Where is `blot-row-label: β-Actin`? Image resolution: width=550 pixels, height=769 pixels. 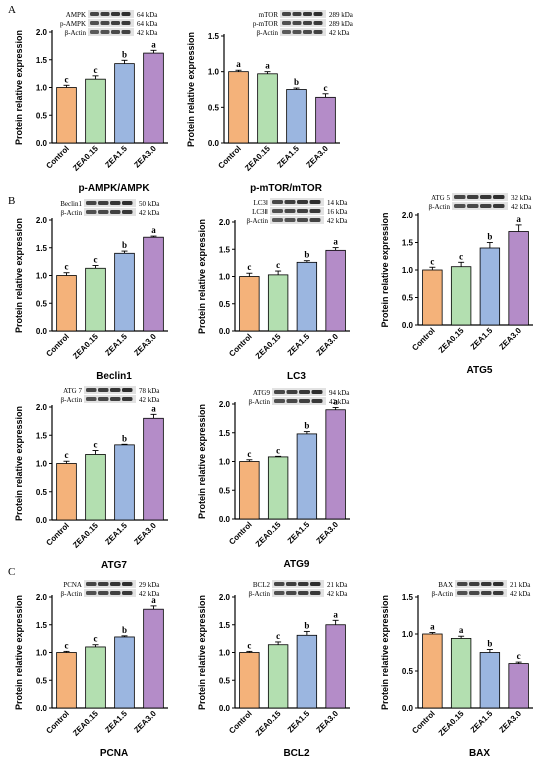 blot-row-label: β-Actin is located at coordinates (440, 207).